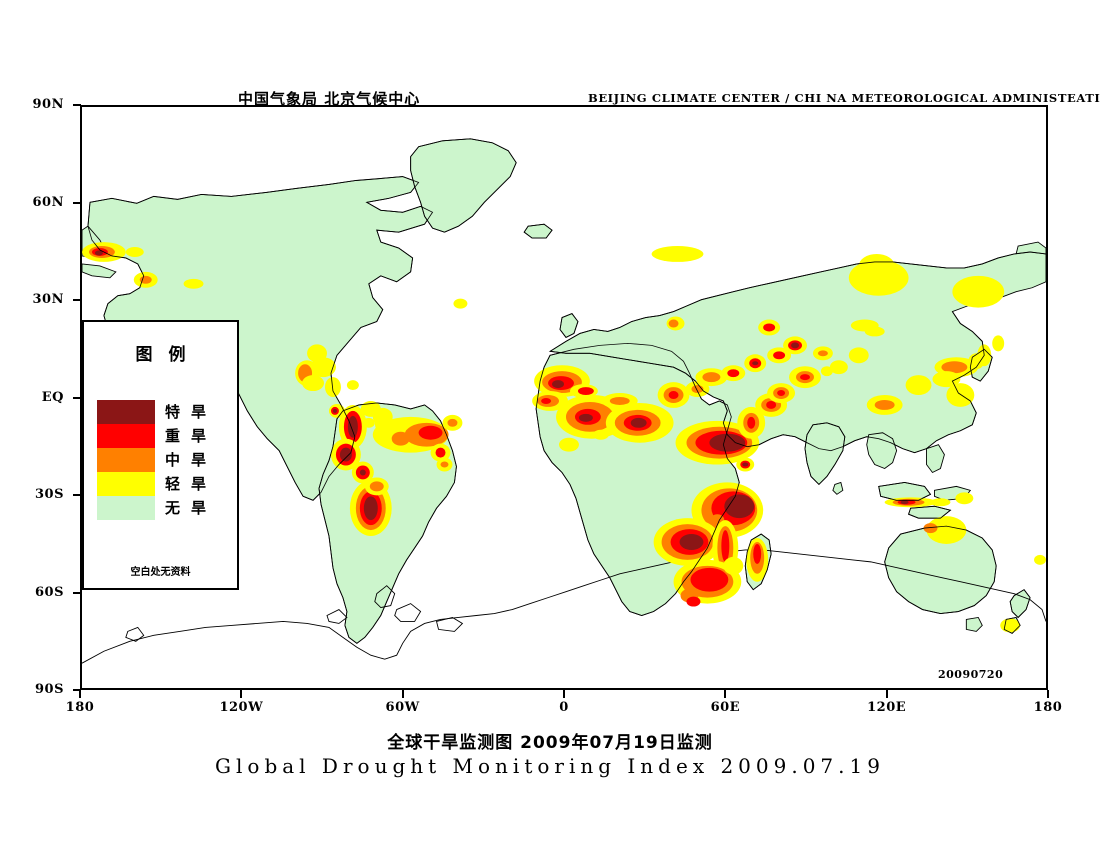 This screenshot has height=850, width=1100. Describe the element at coordinates (186, 508) in the screenshot. I see `legend-label-no-drought: 无旱` at that location.